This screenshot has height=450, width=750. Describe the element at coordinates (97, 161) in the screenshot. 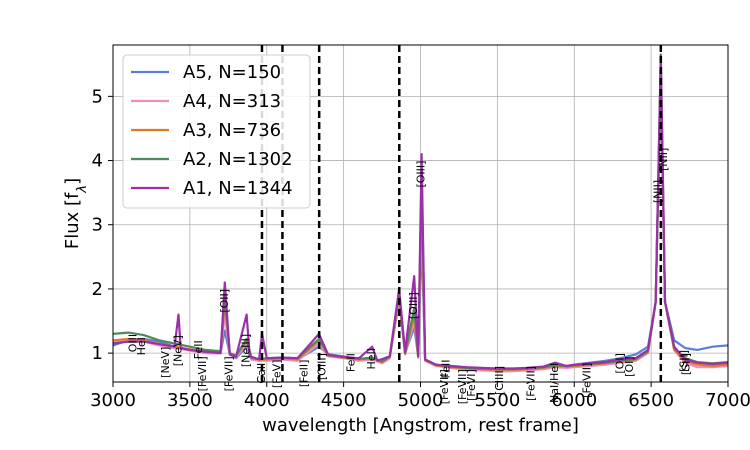

I see `y-tick-label: 4` at that location.